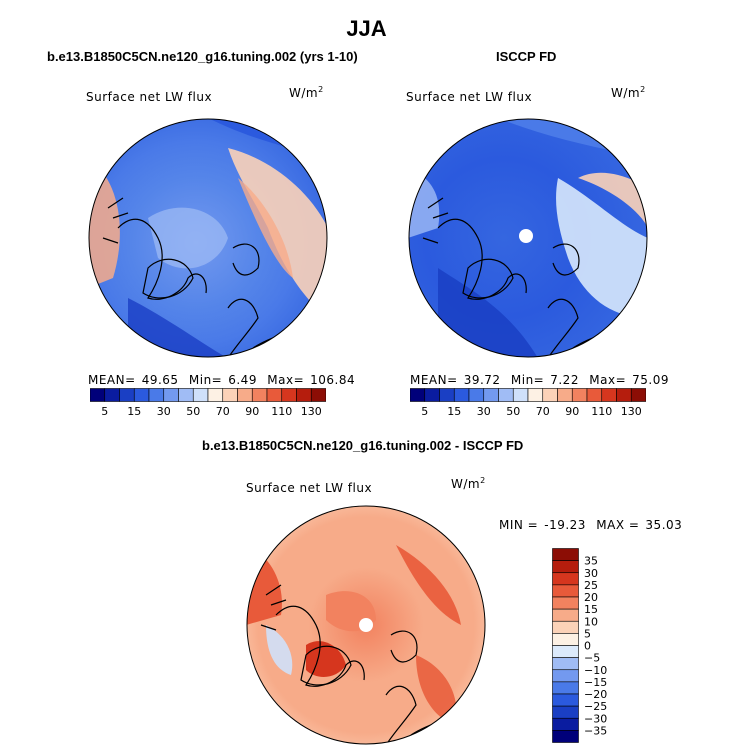  Describe the element at coordinates (311, 411) in the screenshot. I see `colorbar-model-tick-label: 130` at that location.